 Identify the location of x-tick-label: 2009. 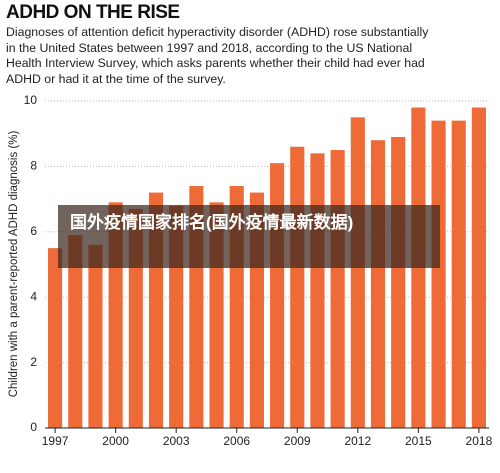
(297, 441).